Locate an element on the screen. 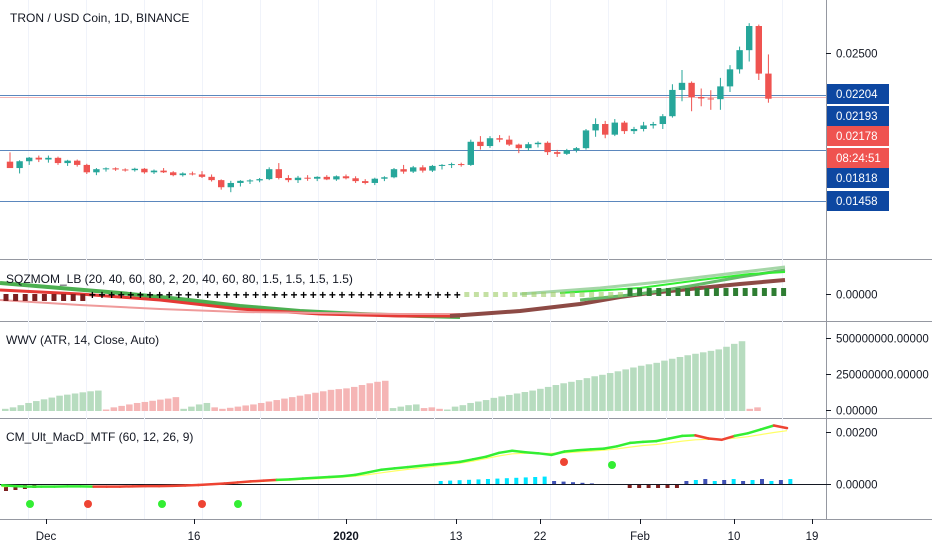 The width and height of the screenshot is (932, 550). price-level-tag is located at coordinates (858, 136).